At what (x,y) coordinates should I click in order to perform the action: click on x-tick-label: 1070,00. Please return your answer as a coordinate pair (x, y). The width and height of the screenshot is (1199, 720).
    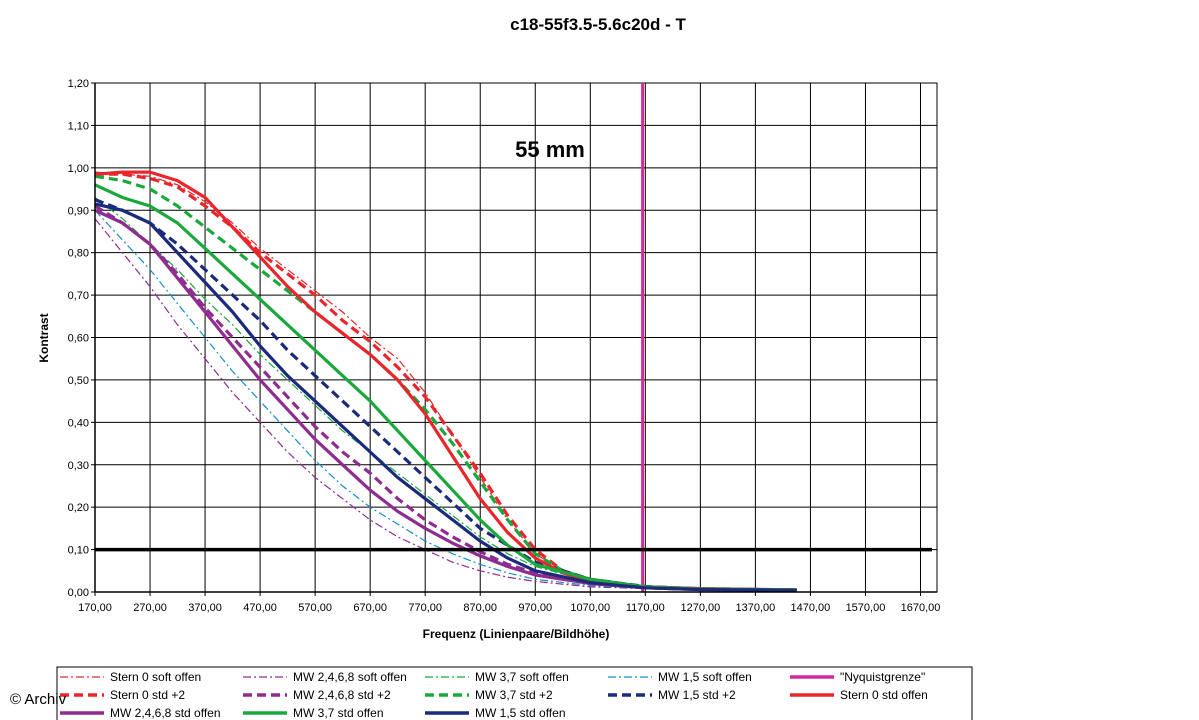
    Looking at the image, I should click on (590, 608).